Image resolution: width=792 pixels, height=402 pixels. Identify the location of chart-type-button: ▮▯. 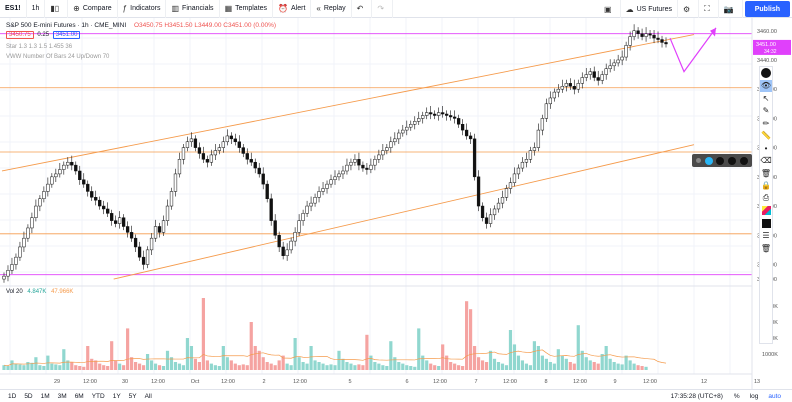
(57, 9).